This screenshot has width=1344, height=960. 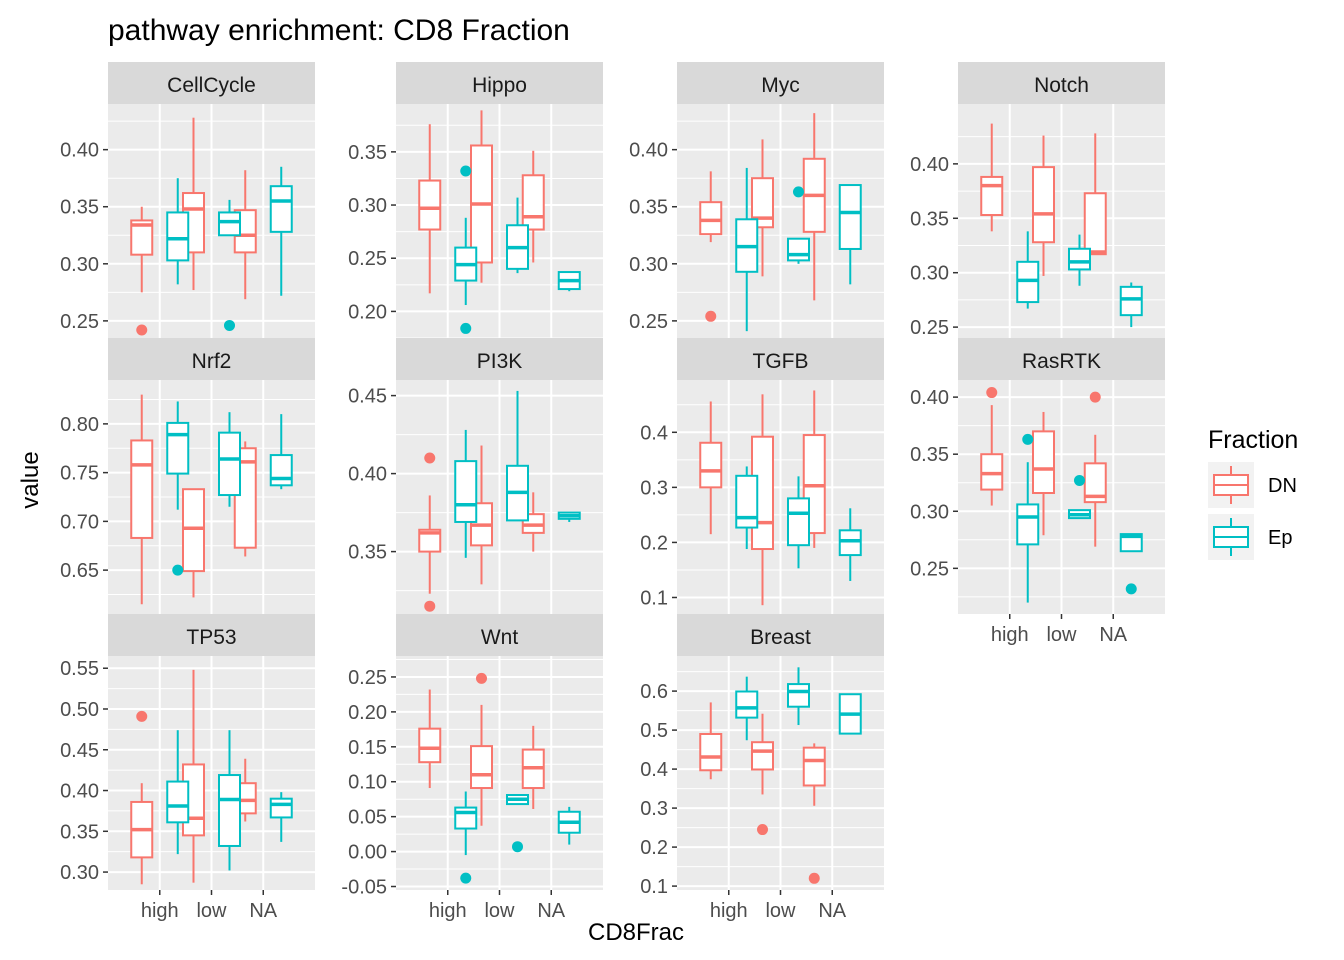 What do you see at coordinates (367, 853) in the screenshot?
I see `y-tick-label: 0.00` at bounding box center [367, 853].